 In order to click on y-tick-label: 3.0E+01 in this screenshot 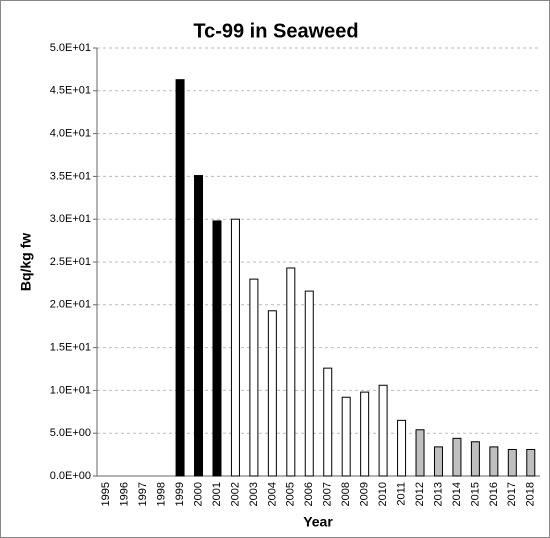, I will do `click(70, 219)`.